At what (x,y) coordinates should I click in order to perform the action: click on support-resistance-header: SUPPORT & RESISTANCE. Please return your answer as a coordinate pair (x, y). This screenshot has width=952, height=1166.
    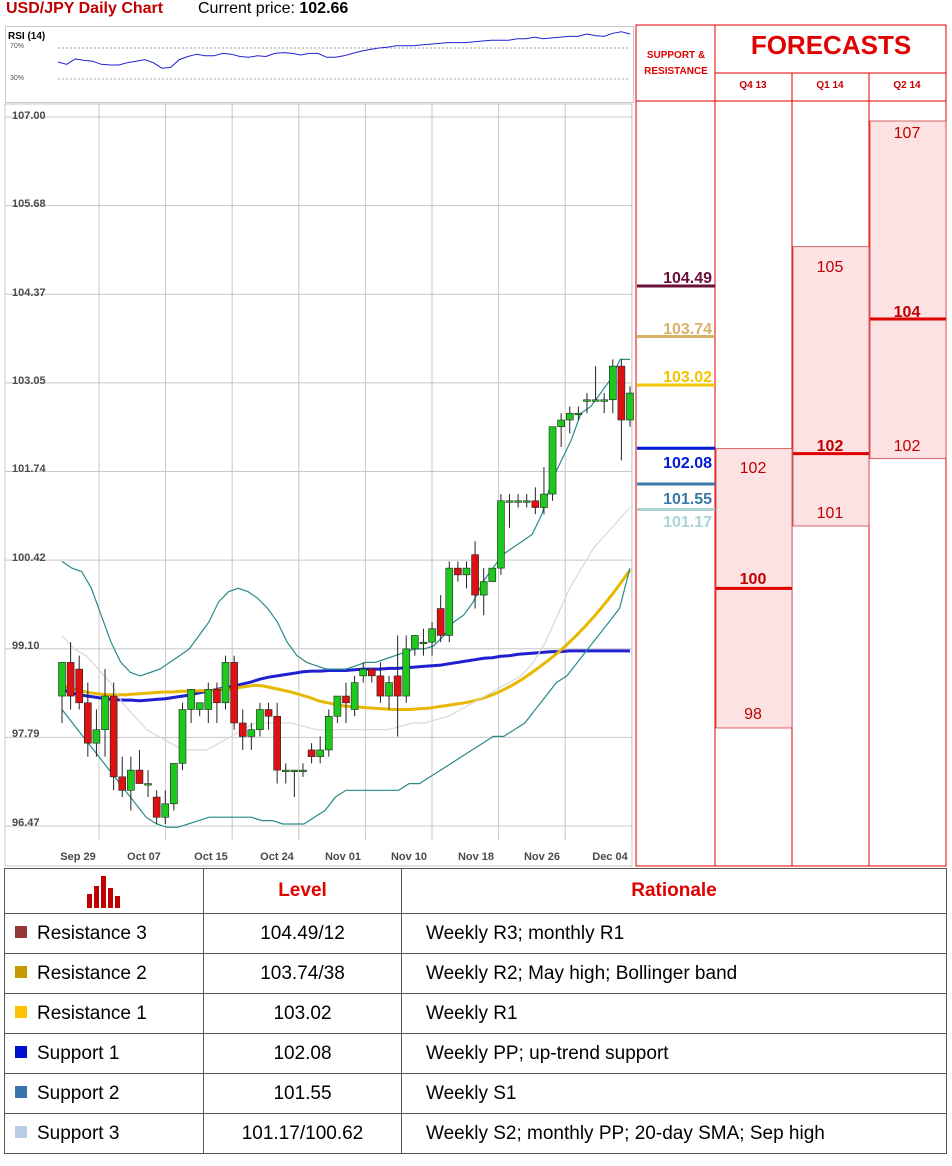
    Looking at the image, I should click on (676, 64).